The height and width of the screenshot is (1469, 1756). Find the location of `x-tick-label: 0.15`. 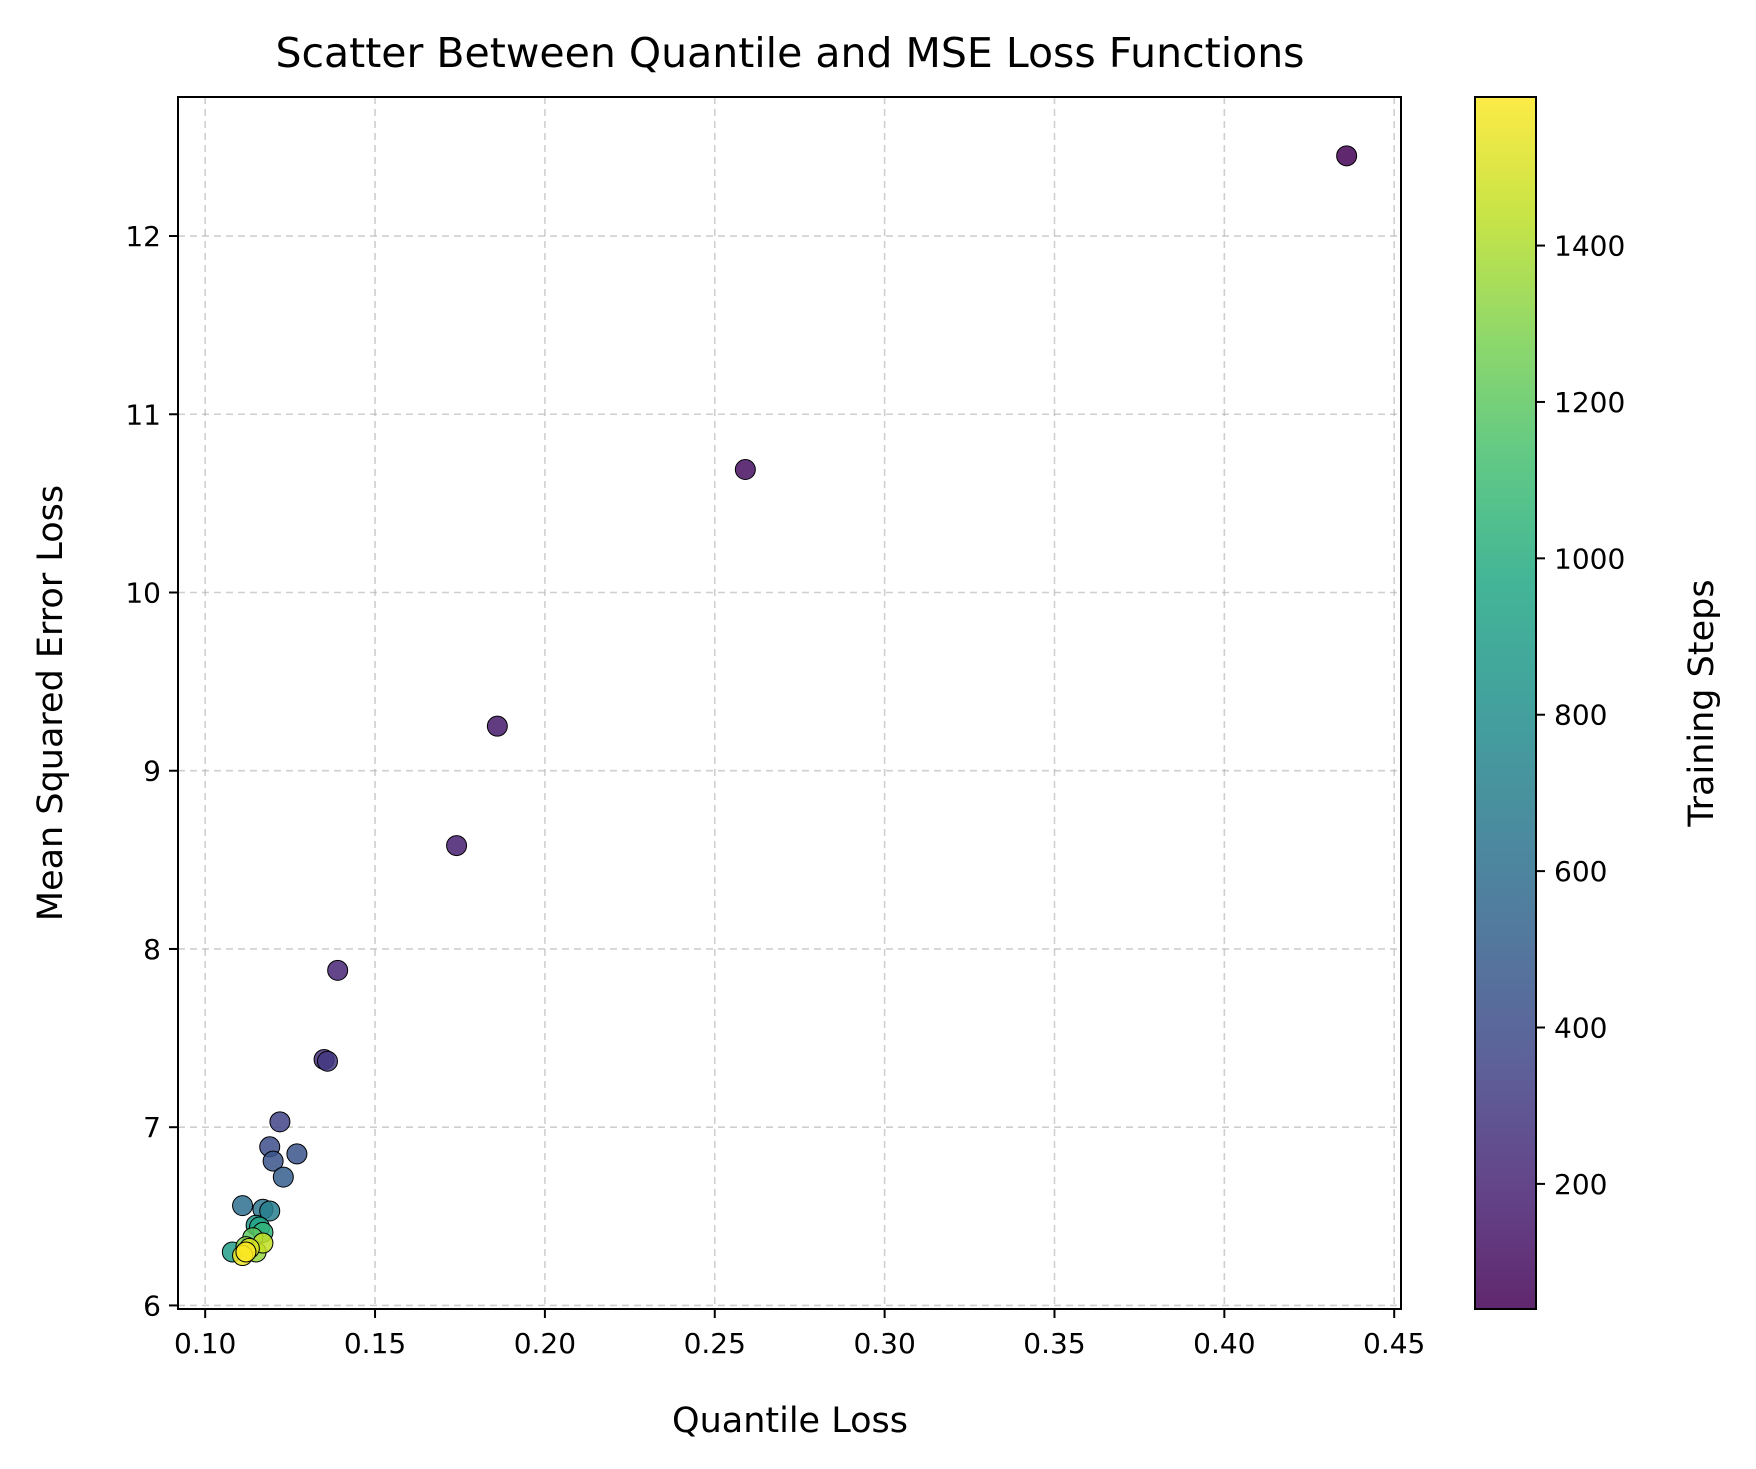

x-tick-label: 0.15 is located at coordinates (375, 1343).